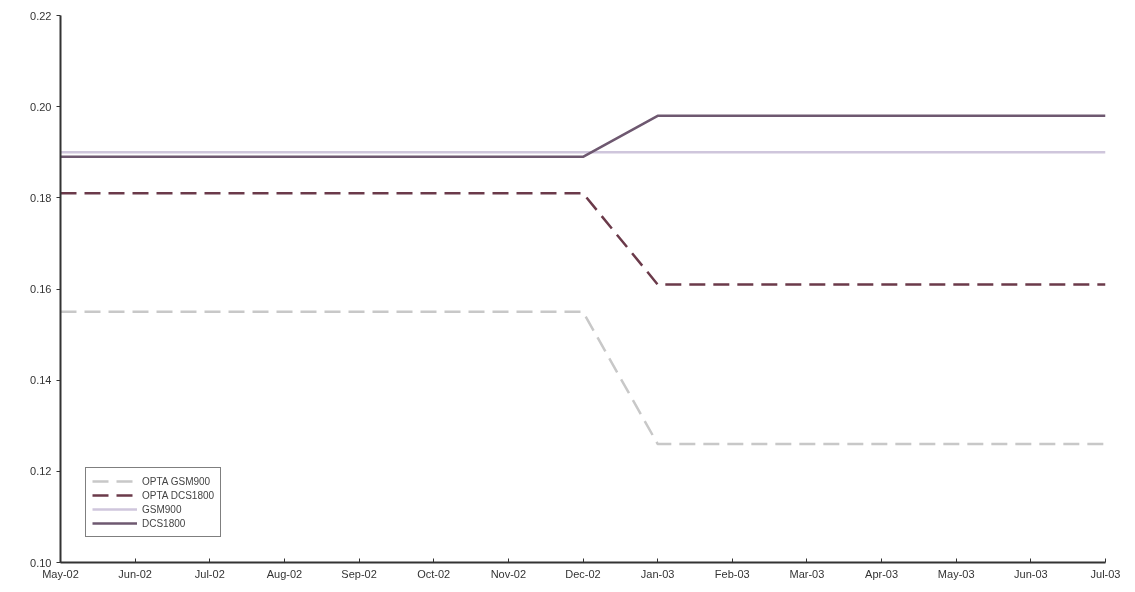 This screenshot has height=592, width=1135. What do you see at coordinates (1031, 573) in the screenshot?
I see `x-tick-label: Jun-03` at bounding box center [1031, 573].